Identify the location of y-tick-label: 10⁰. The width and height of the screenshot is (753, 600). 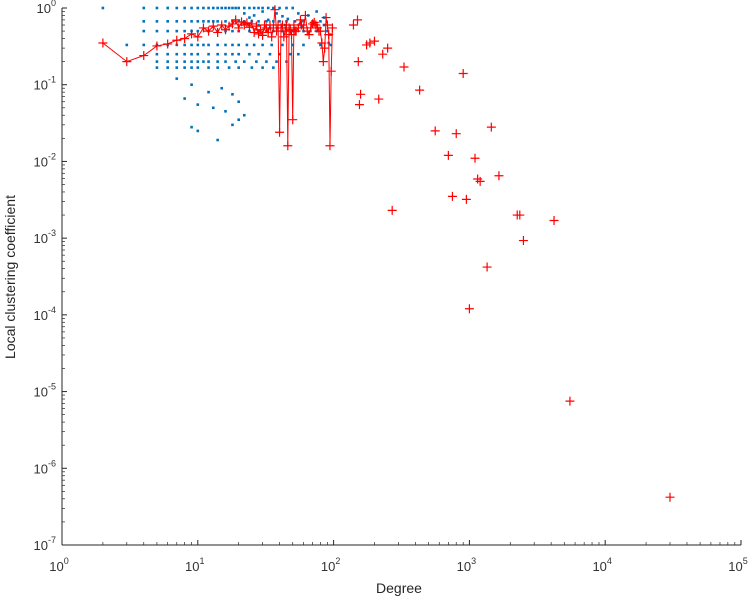
(46, 8).